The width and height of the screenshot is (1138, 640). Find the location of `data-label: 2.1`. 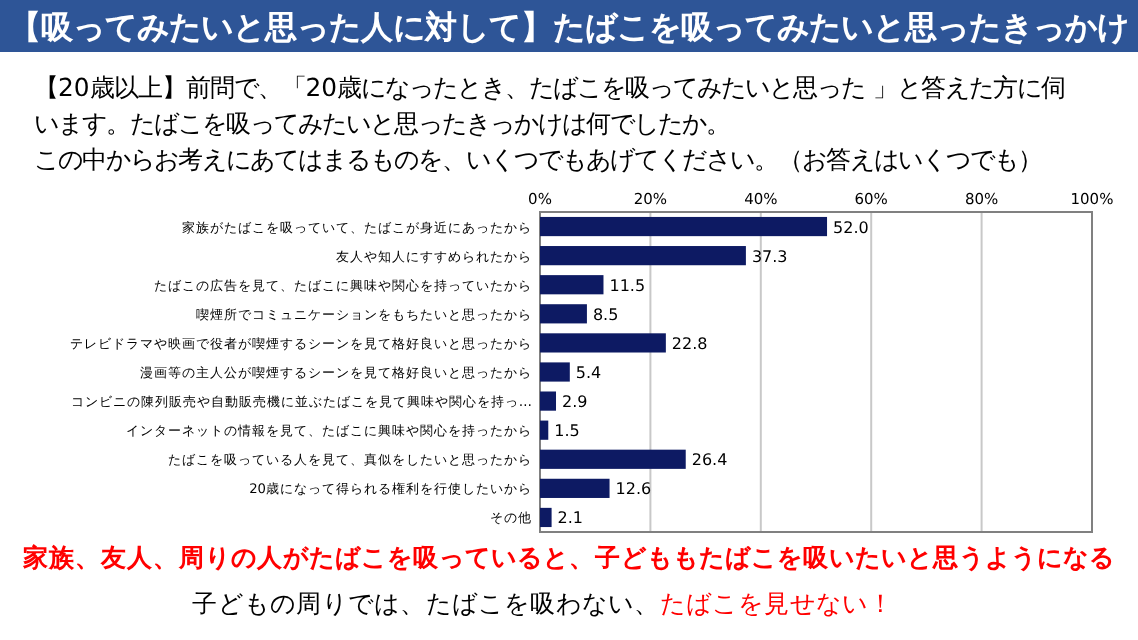

data-label: 2.1 is located at coordinates (570, 518).